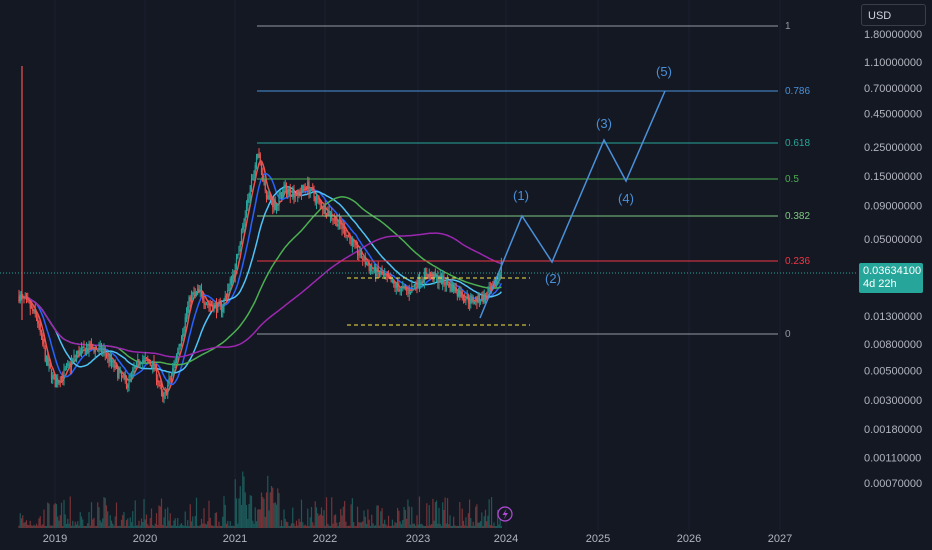 The height and width of the screenshot is (550, 932). Describe the element at coordinates (575, 191) in the screenshot. I see `elliott-wave-projection: (1) (2) (3) (4) (5)` at that location.